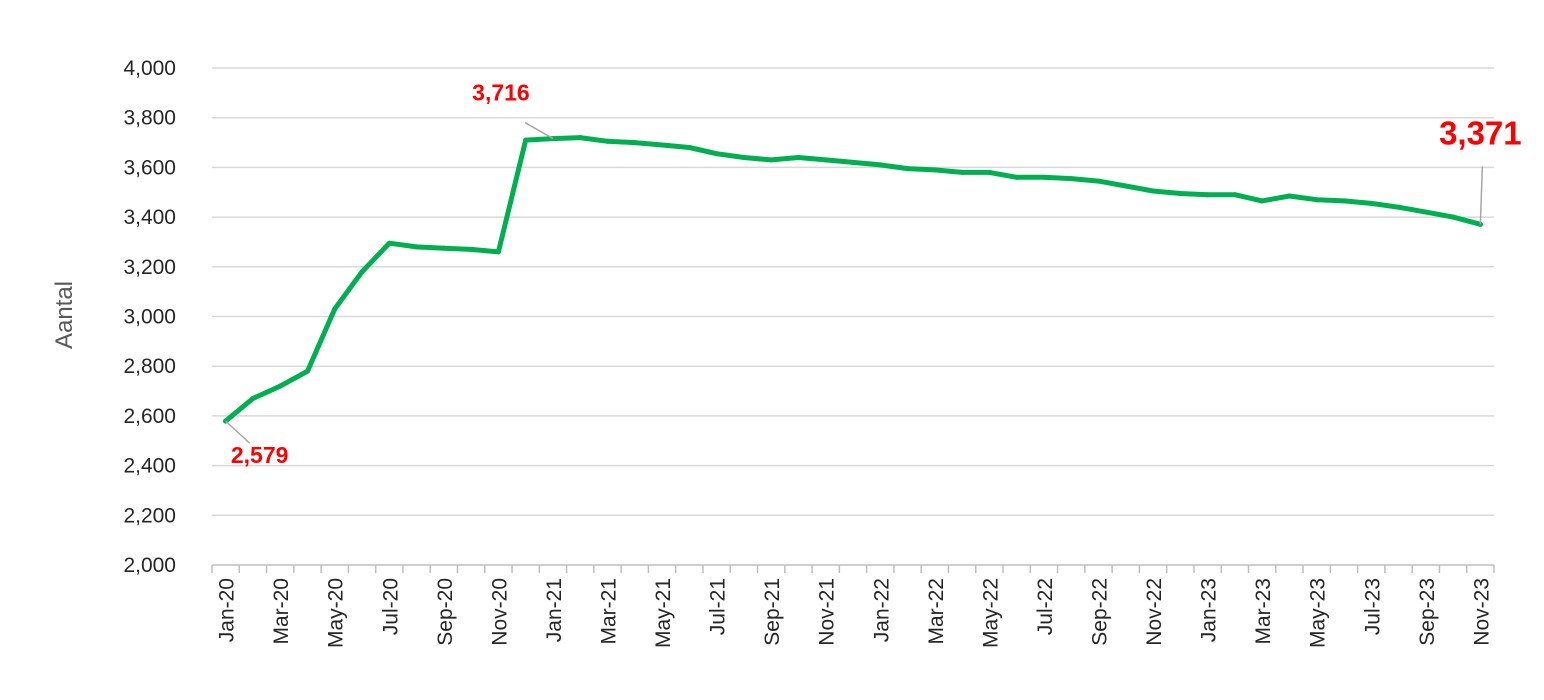 The height and width of the screenshot is (700, 1544). I want to click on x-tick-label: Sep-20, so click(445, 612).